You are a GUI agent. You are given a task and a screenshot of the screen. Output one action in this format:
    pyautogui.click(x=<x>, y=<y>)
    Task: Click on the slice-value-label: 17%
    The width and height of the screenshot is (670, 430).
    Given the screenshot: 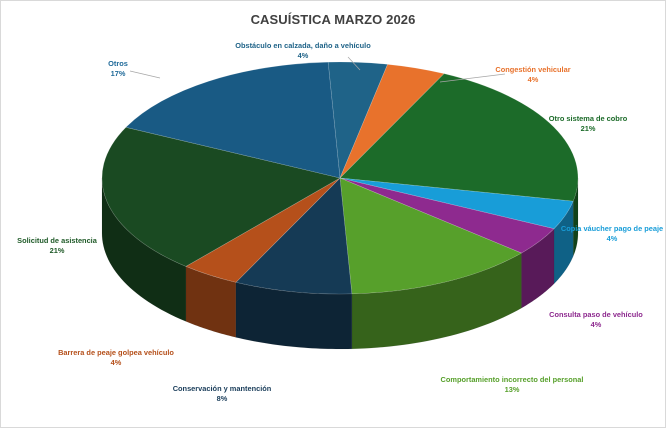 What is the action you would take?
    pyautogui.click(x=118, y=73)
    